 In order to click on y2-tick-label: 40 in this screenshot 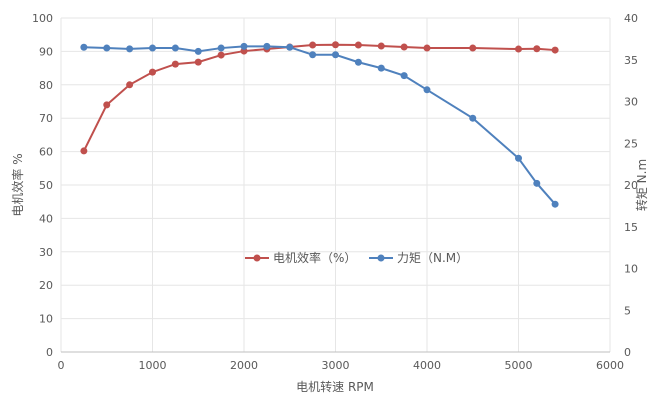, I will do `click(631, 18)`.